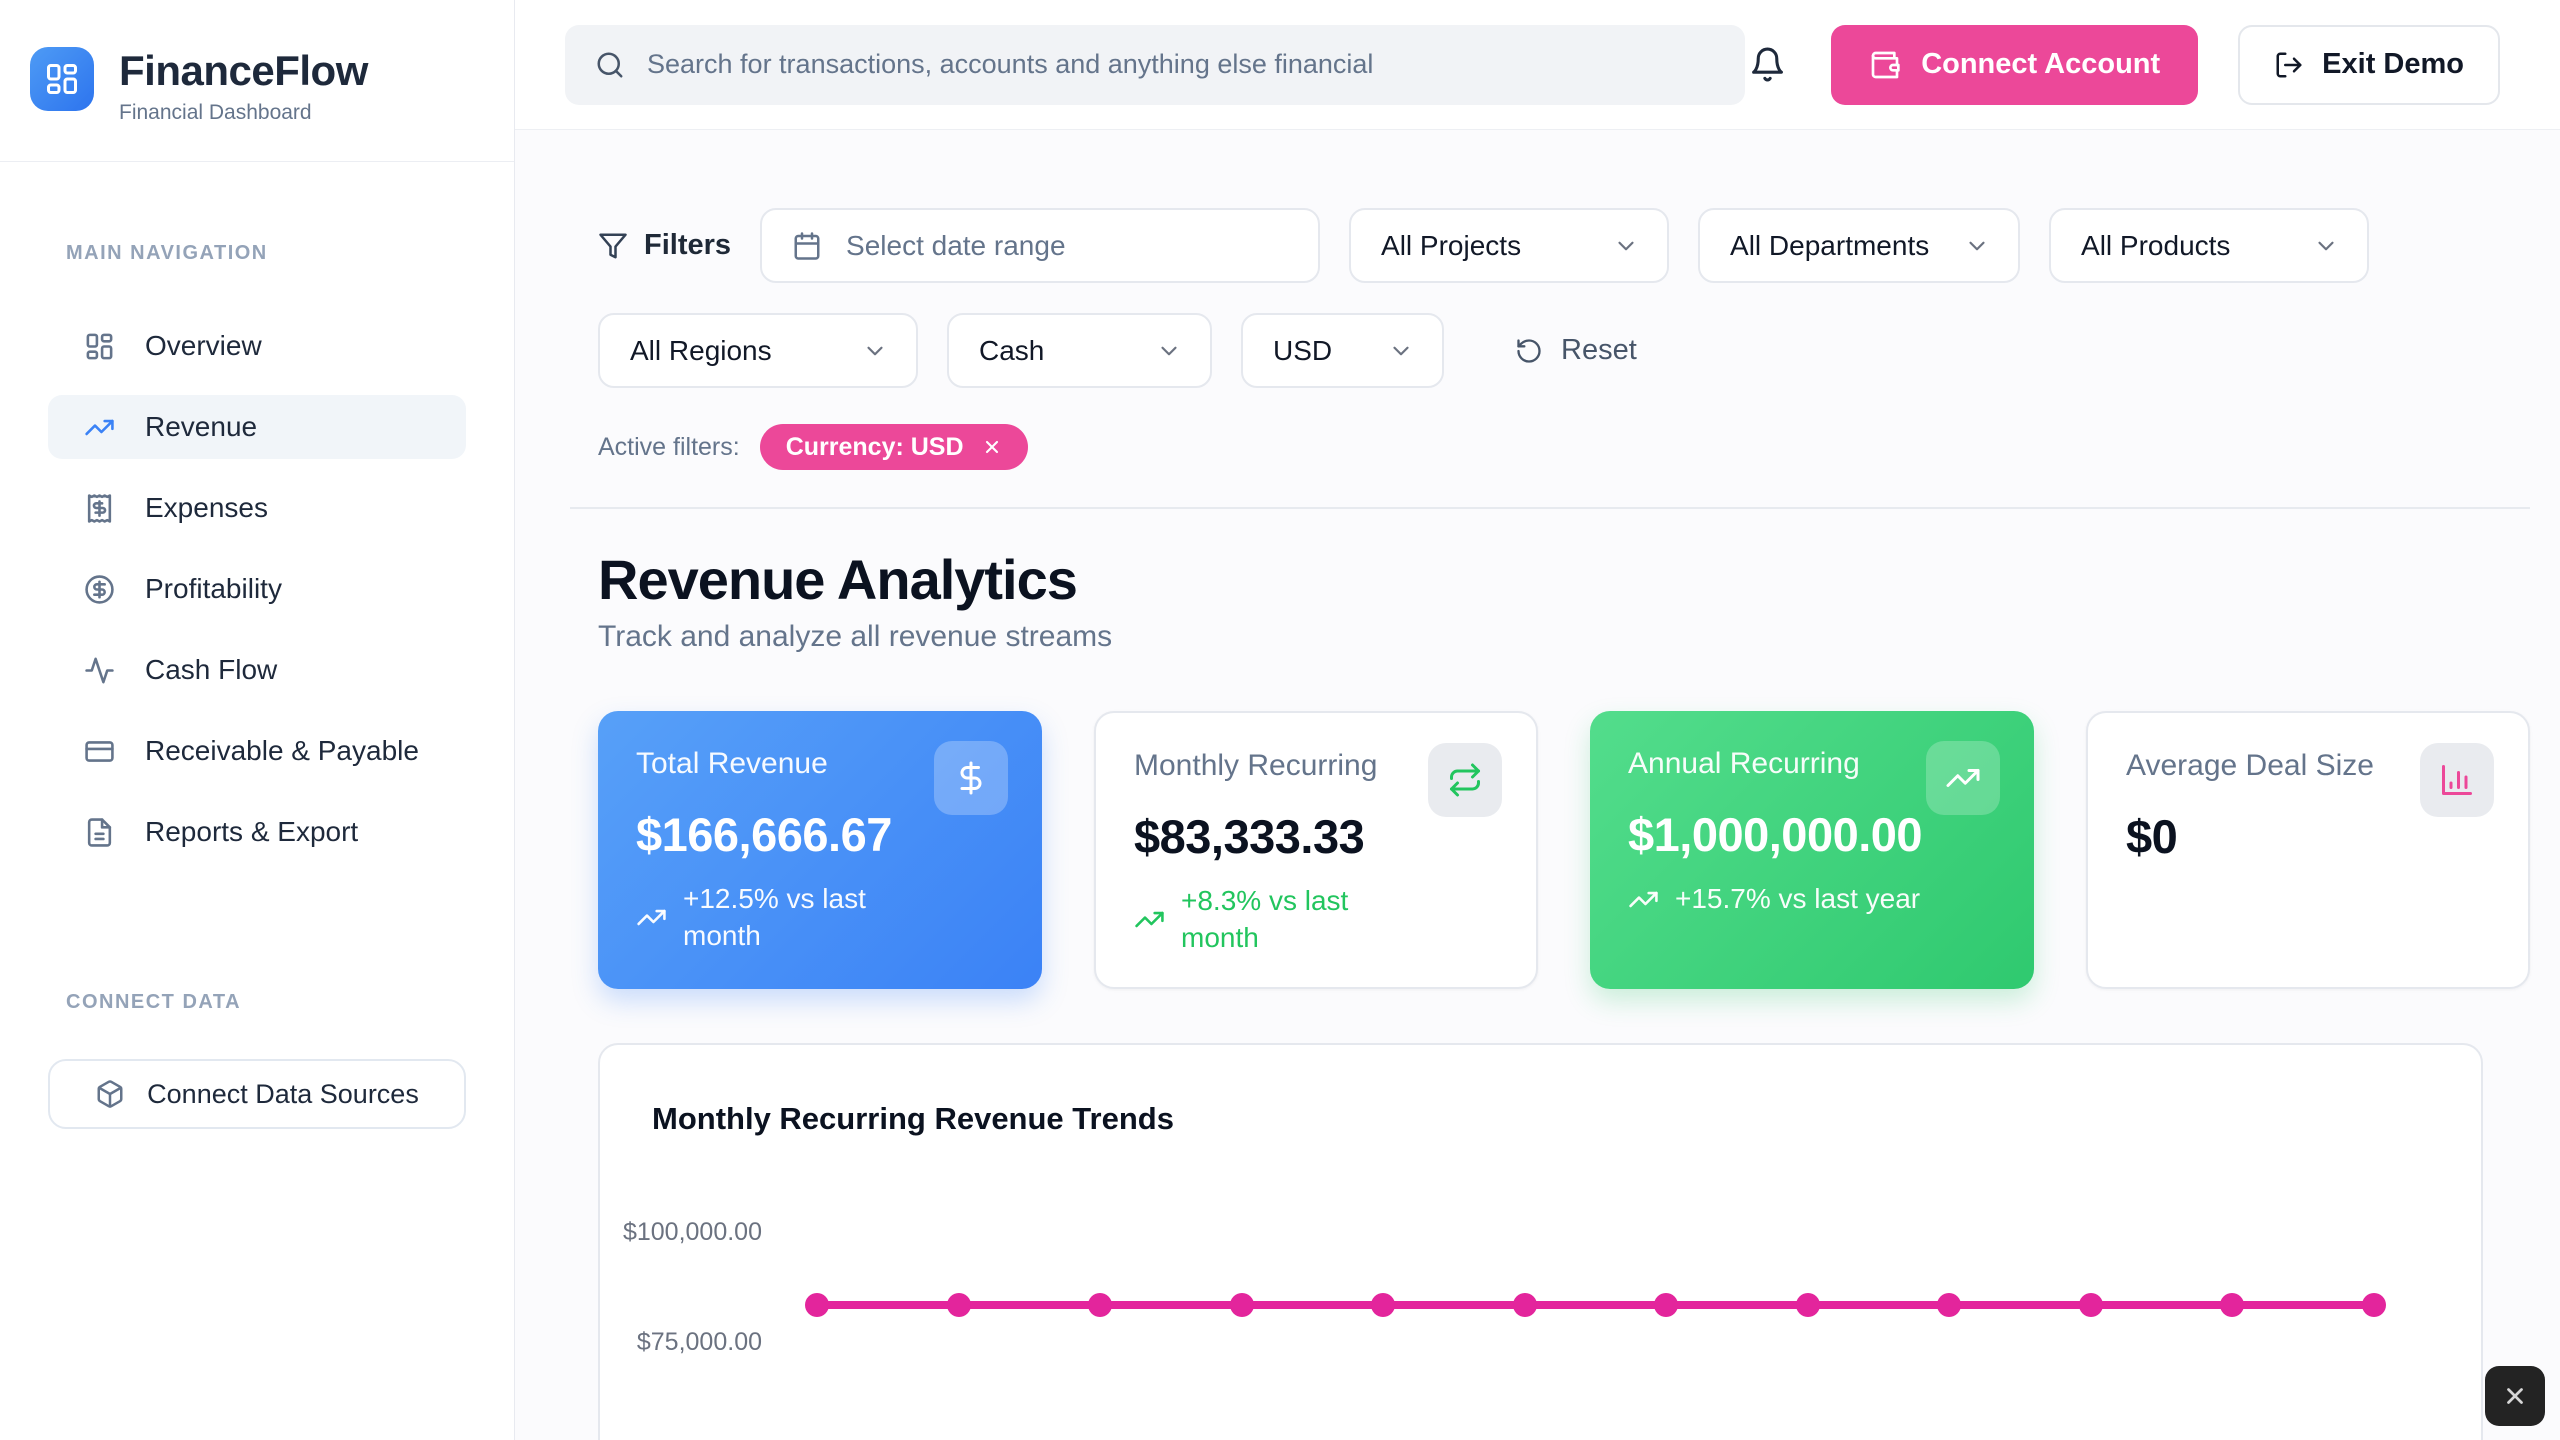 This screenshot has width=2560, height=1440. What do you see at coordinates (992, 447) in the screenshot?
I see `close-icon` at bounding box center [992, 447].